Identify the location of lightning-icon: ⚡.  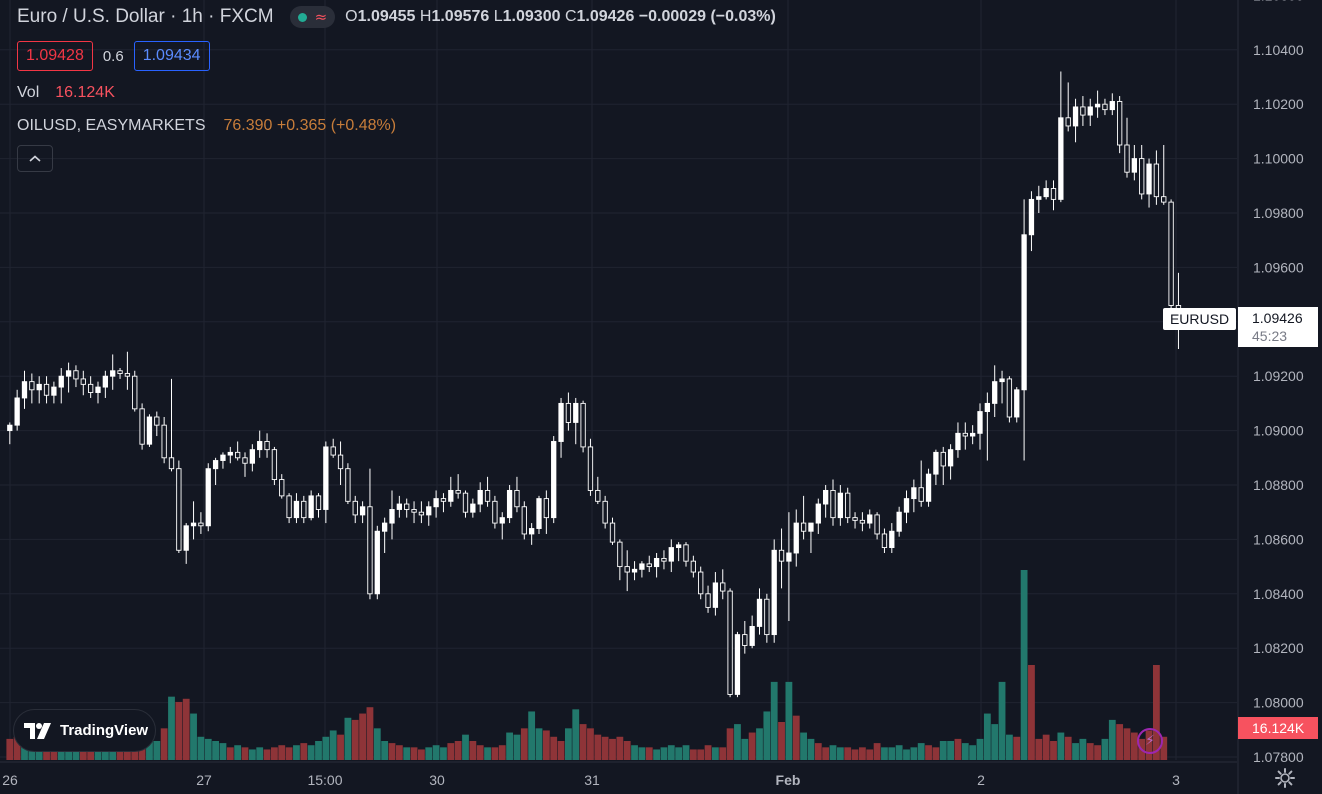
(1150, 741).